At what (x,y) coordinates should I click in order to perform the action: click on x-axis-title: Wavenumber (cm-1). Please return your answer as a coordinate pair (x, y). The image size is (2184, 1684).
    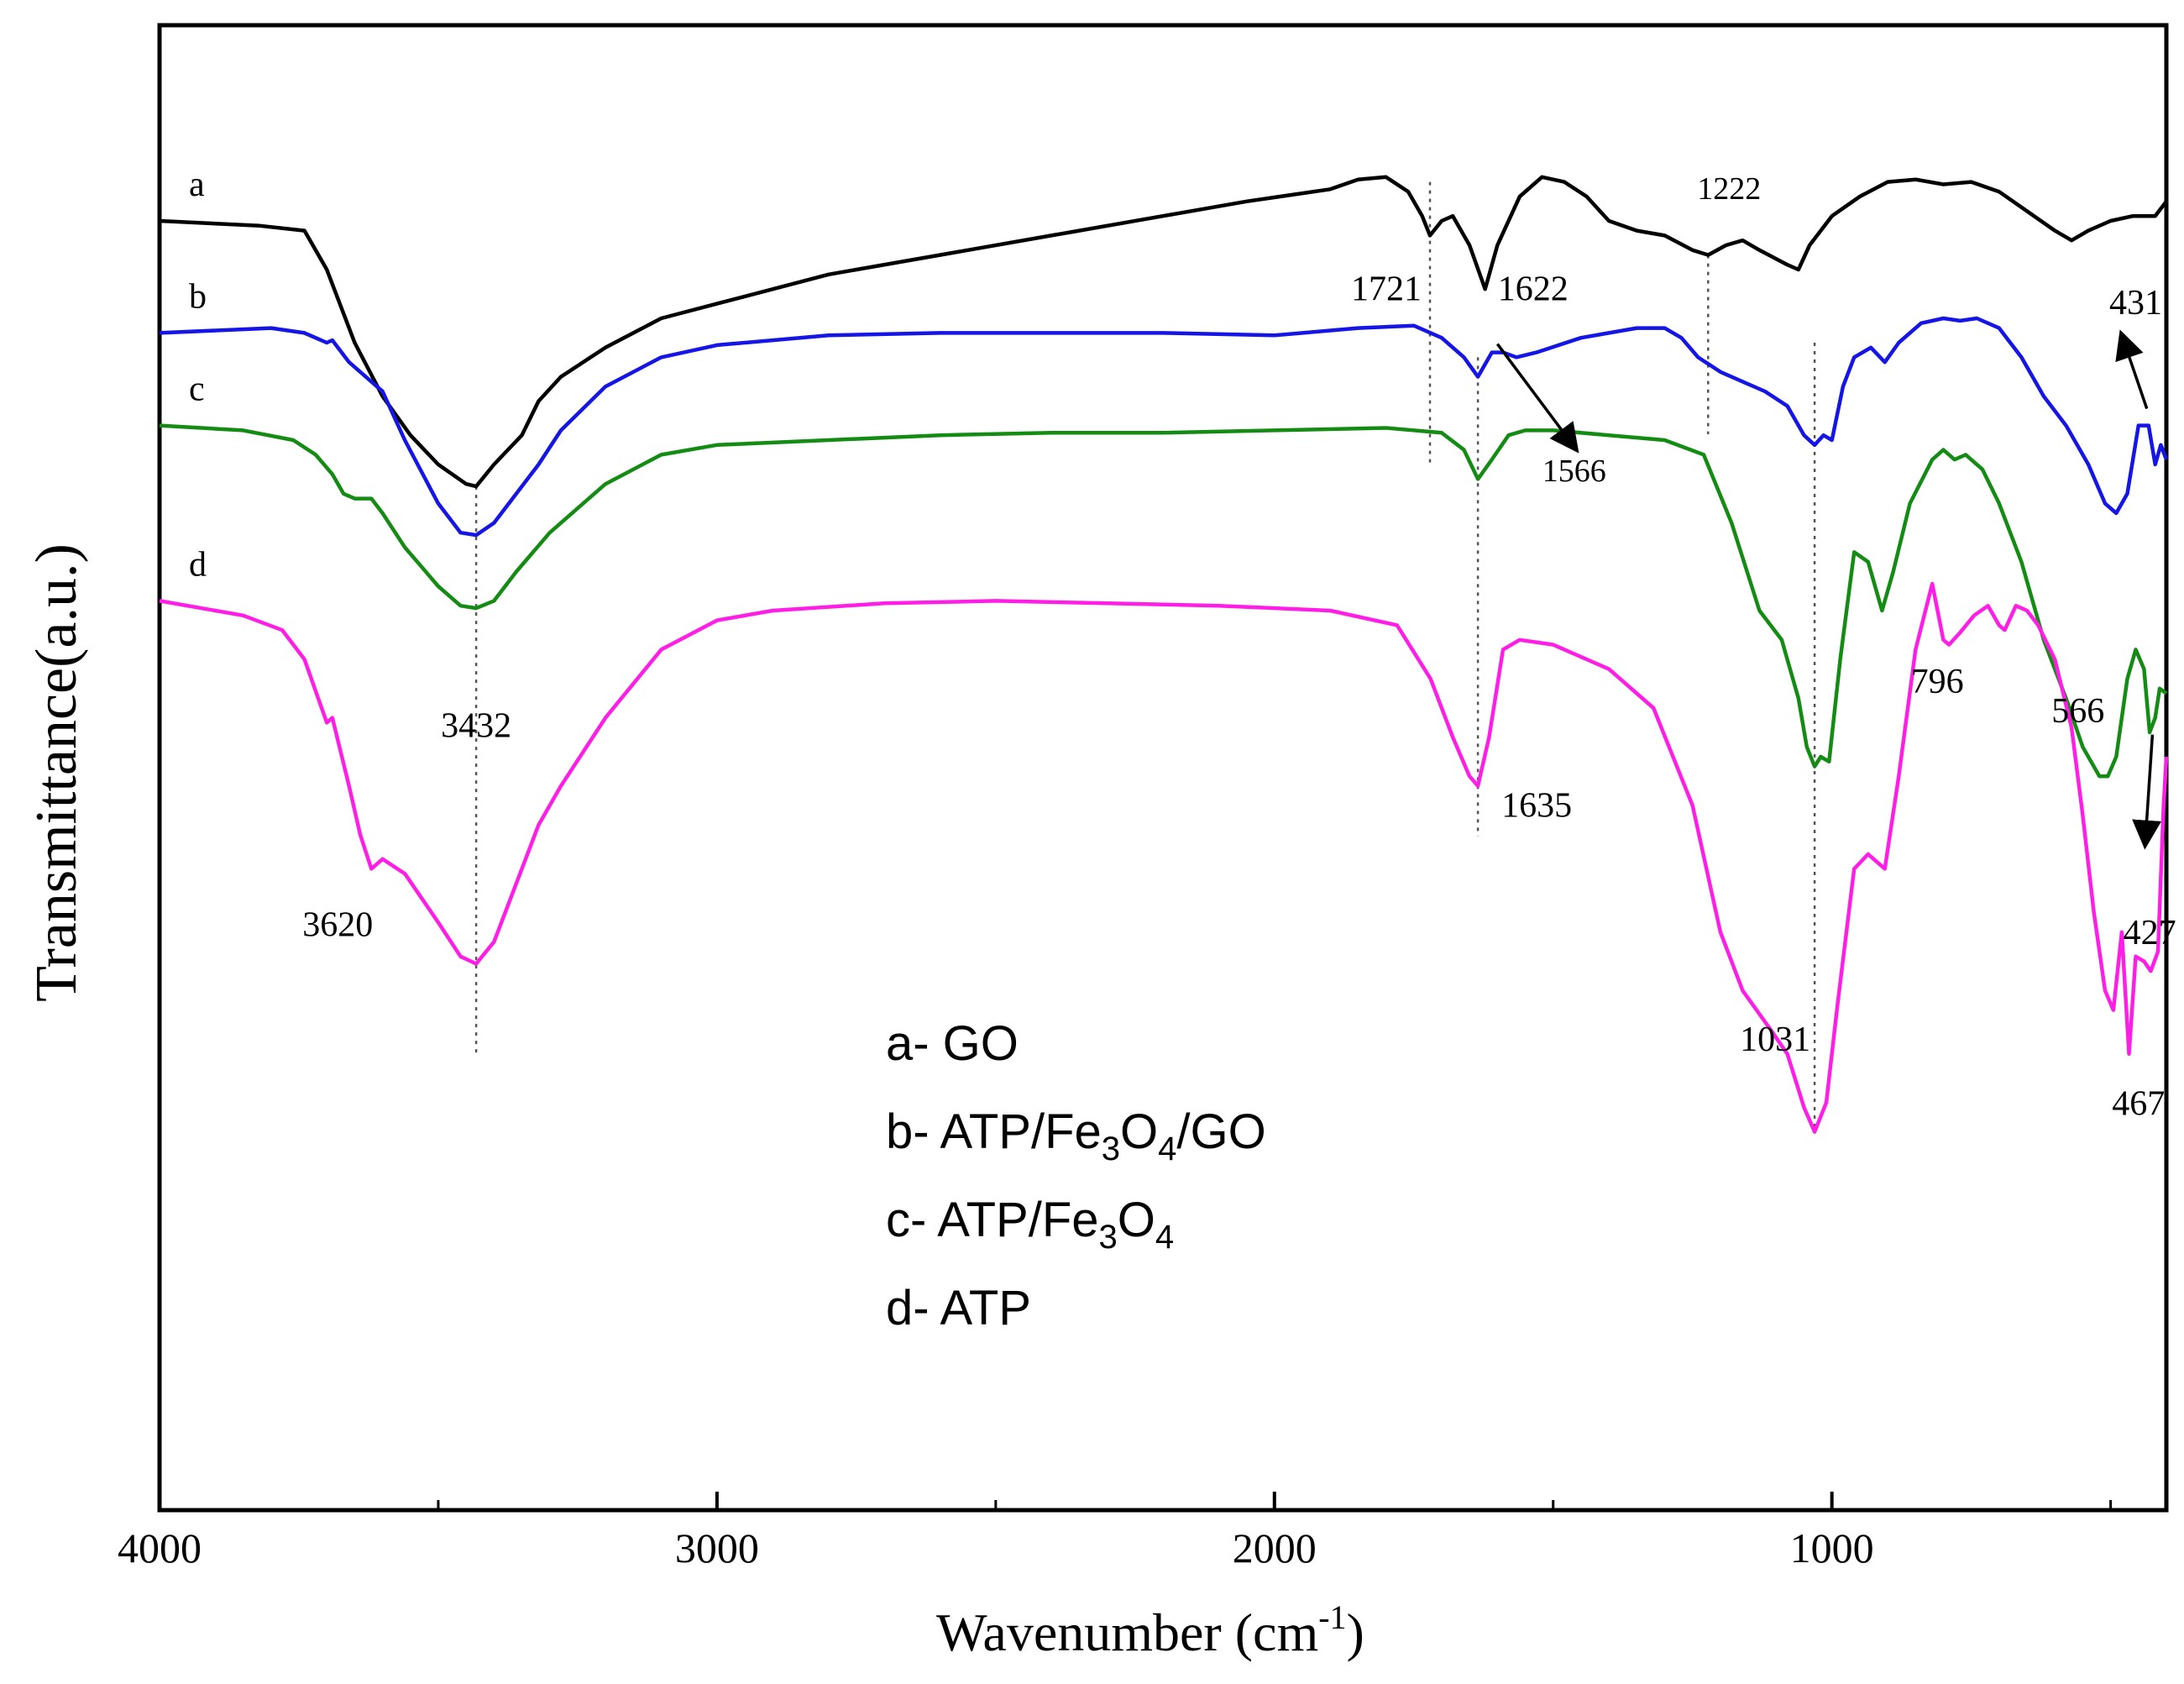
    Looking at the image, I should click on (1150, 1630).